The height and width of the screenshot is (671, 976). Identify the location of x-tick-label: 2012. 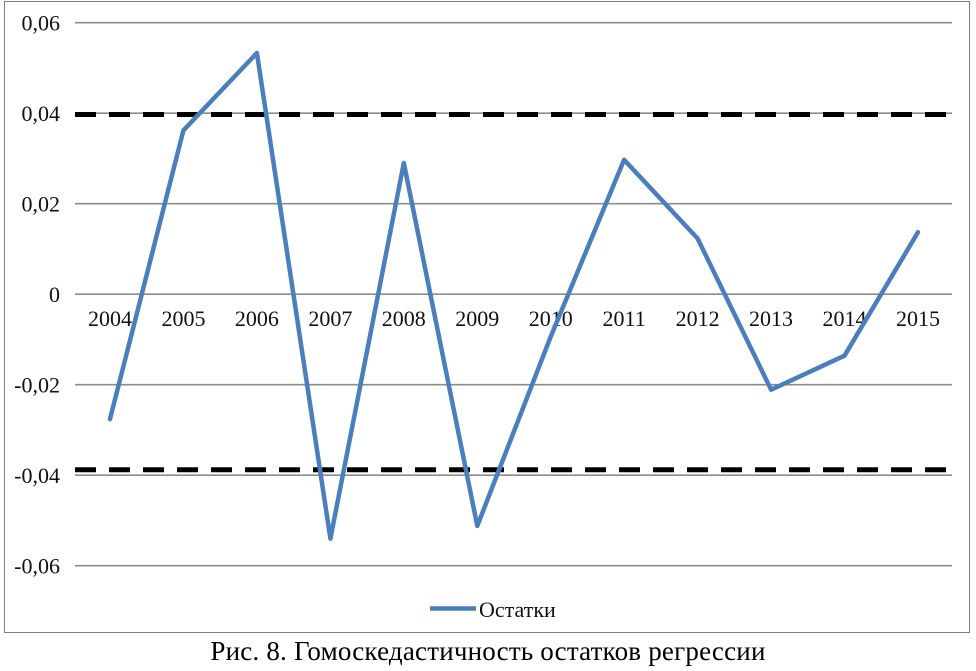
(698, 318).